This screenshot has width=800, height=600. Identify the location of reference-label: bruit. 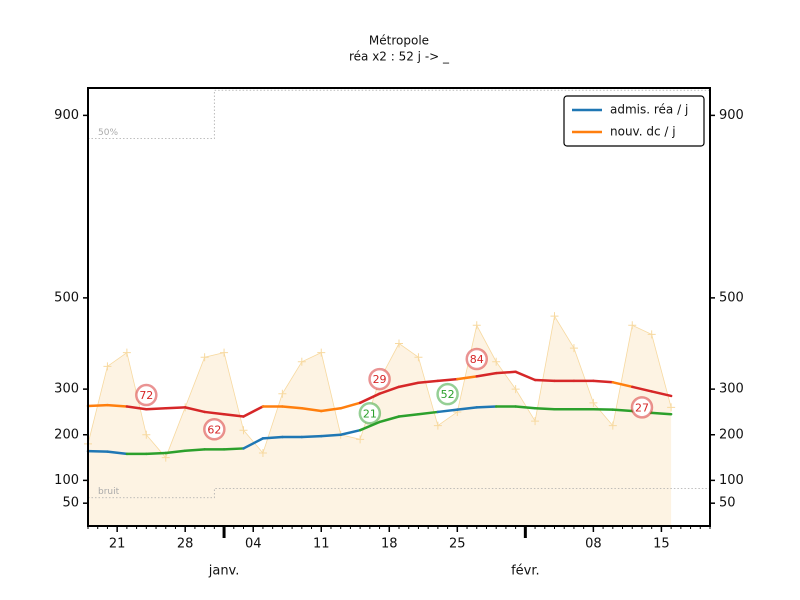
(109, 492).